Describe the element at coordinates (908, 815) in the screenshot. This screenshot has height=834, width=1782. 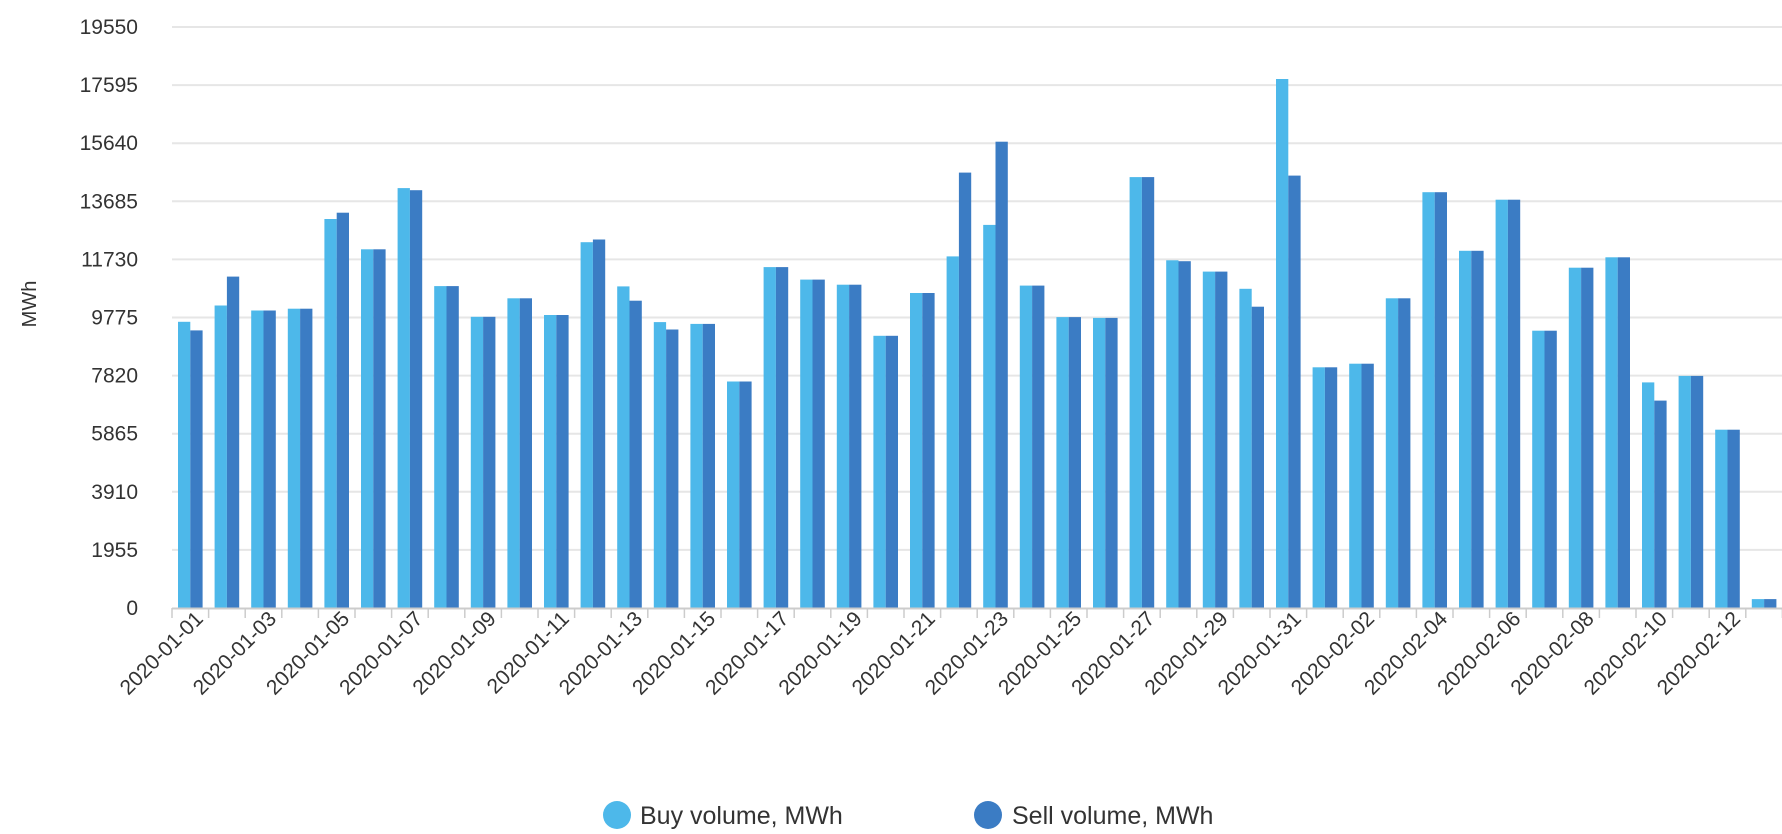
I see `legend: Buy volume, MWh Sell volume, MWh` at that location.